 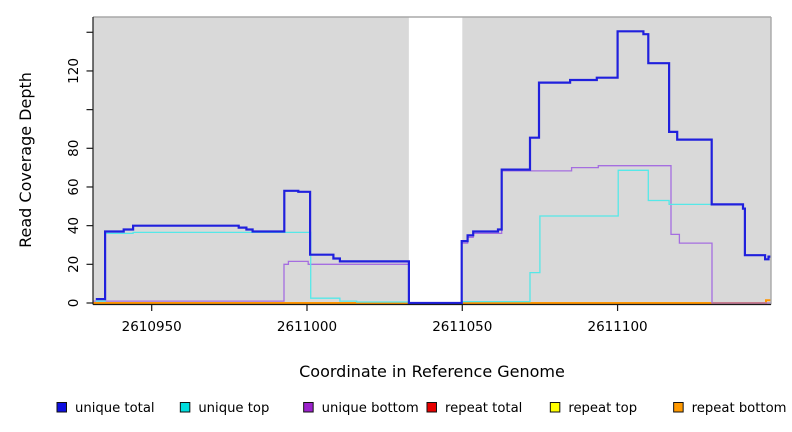 I want to click on legend-swatch-repeat-total, so click(x=431, y=407).